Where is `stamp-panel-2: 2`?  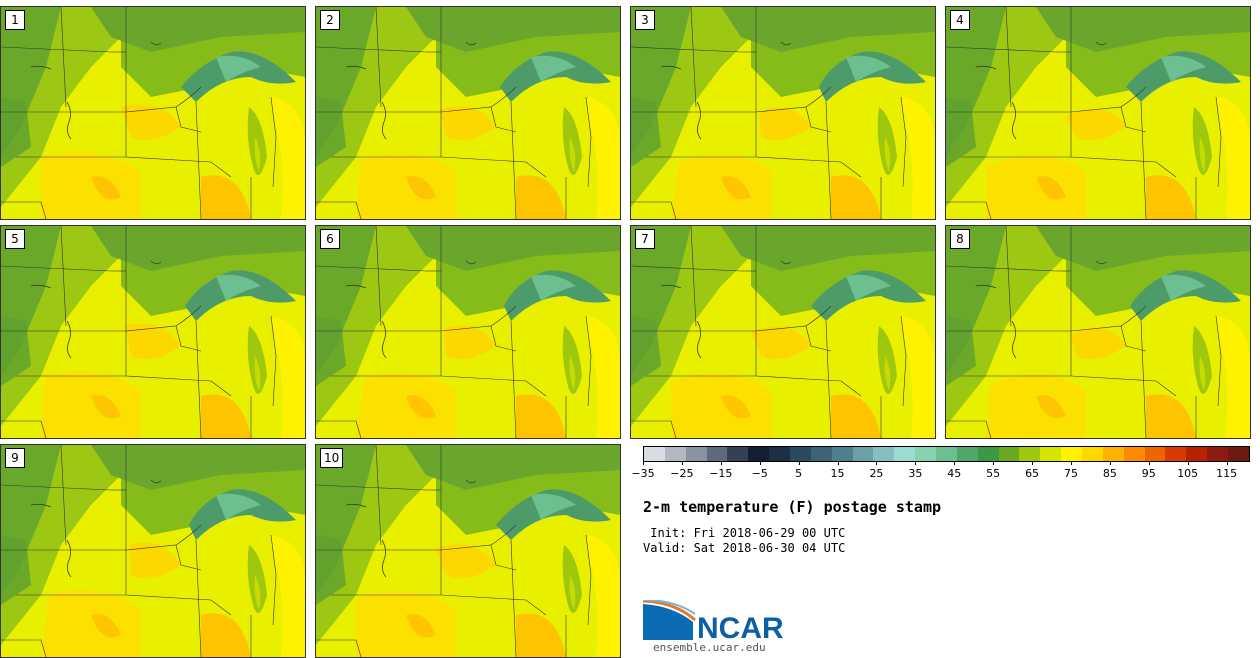
stamp-panel-2: 2 is located at coordinates (468, 113).